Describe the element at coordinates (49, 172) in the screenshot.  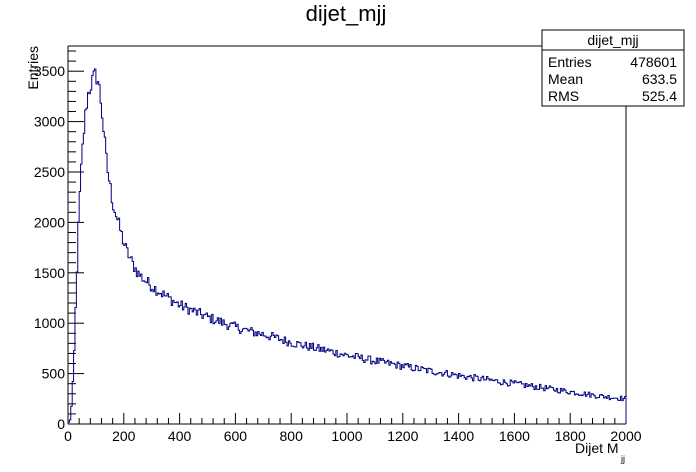
I see `y-tick-label: 2500` at that location.